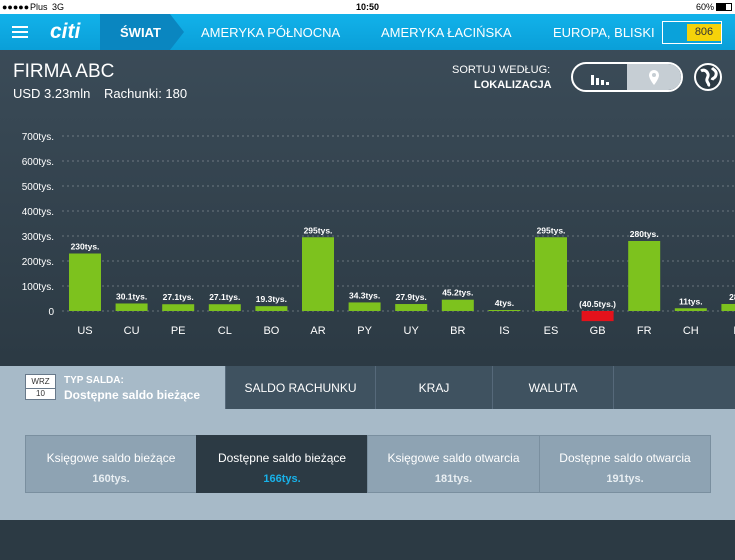 The image size is (735, 560). What do you see at coordinates (38, 137) in the screenshot?
I see `y-tick-label: 700tys.` at bounding box center [38, 137].